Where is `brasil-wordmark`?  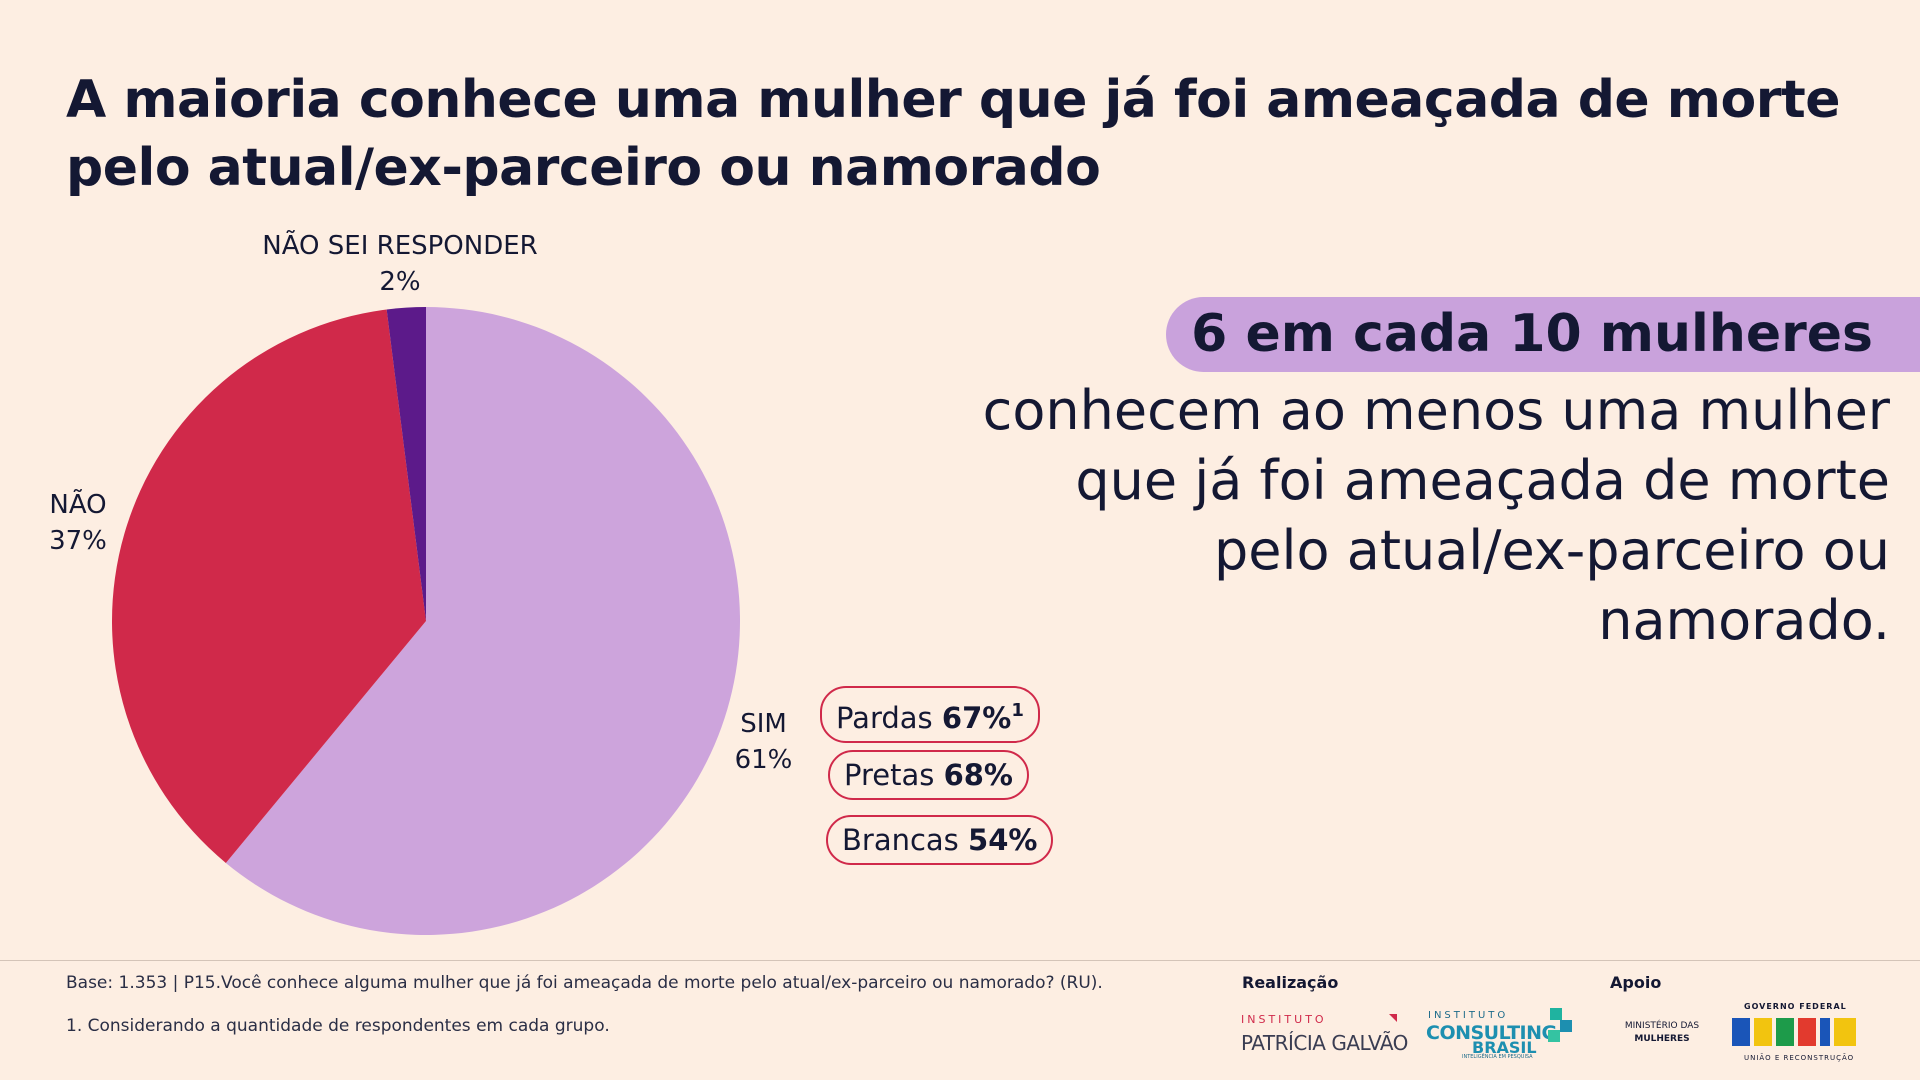
brasil-wordmark is located at coordinates (1794, 1032).